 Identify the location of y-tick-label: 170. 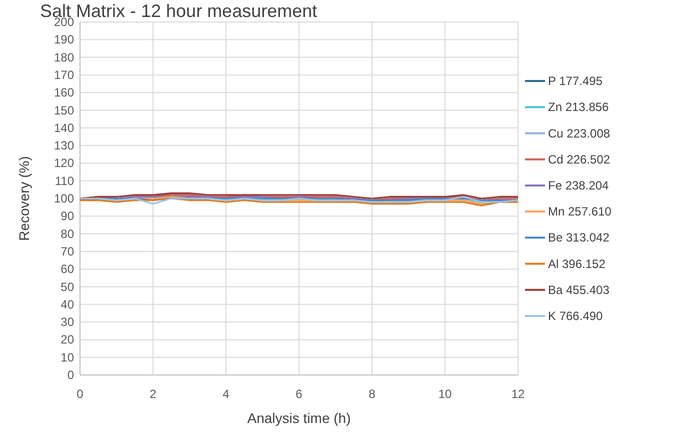
(64, 75).